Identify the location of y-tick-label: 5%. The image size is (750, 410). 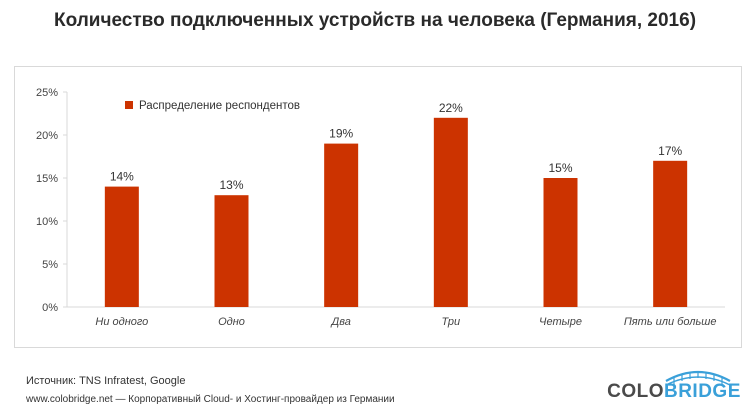
(50, 265).